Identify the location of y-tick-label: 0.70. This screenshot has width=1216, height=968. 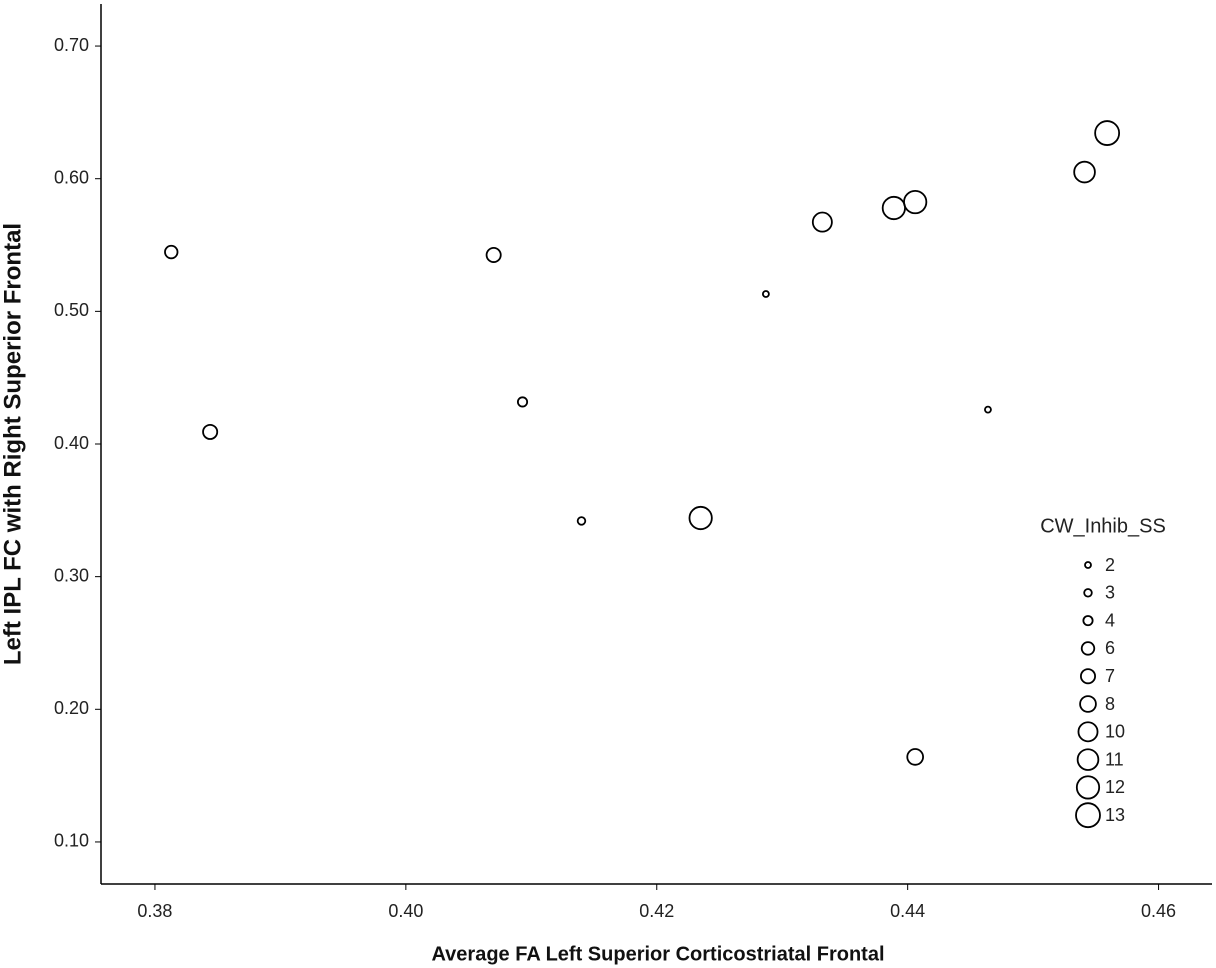
(71, 45).